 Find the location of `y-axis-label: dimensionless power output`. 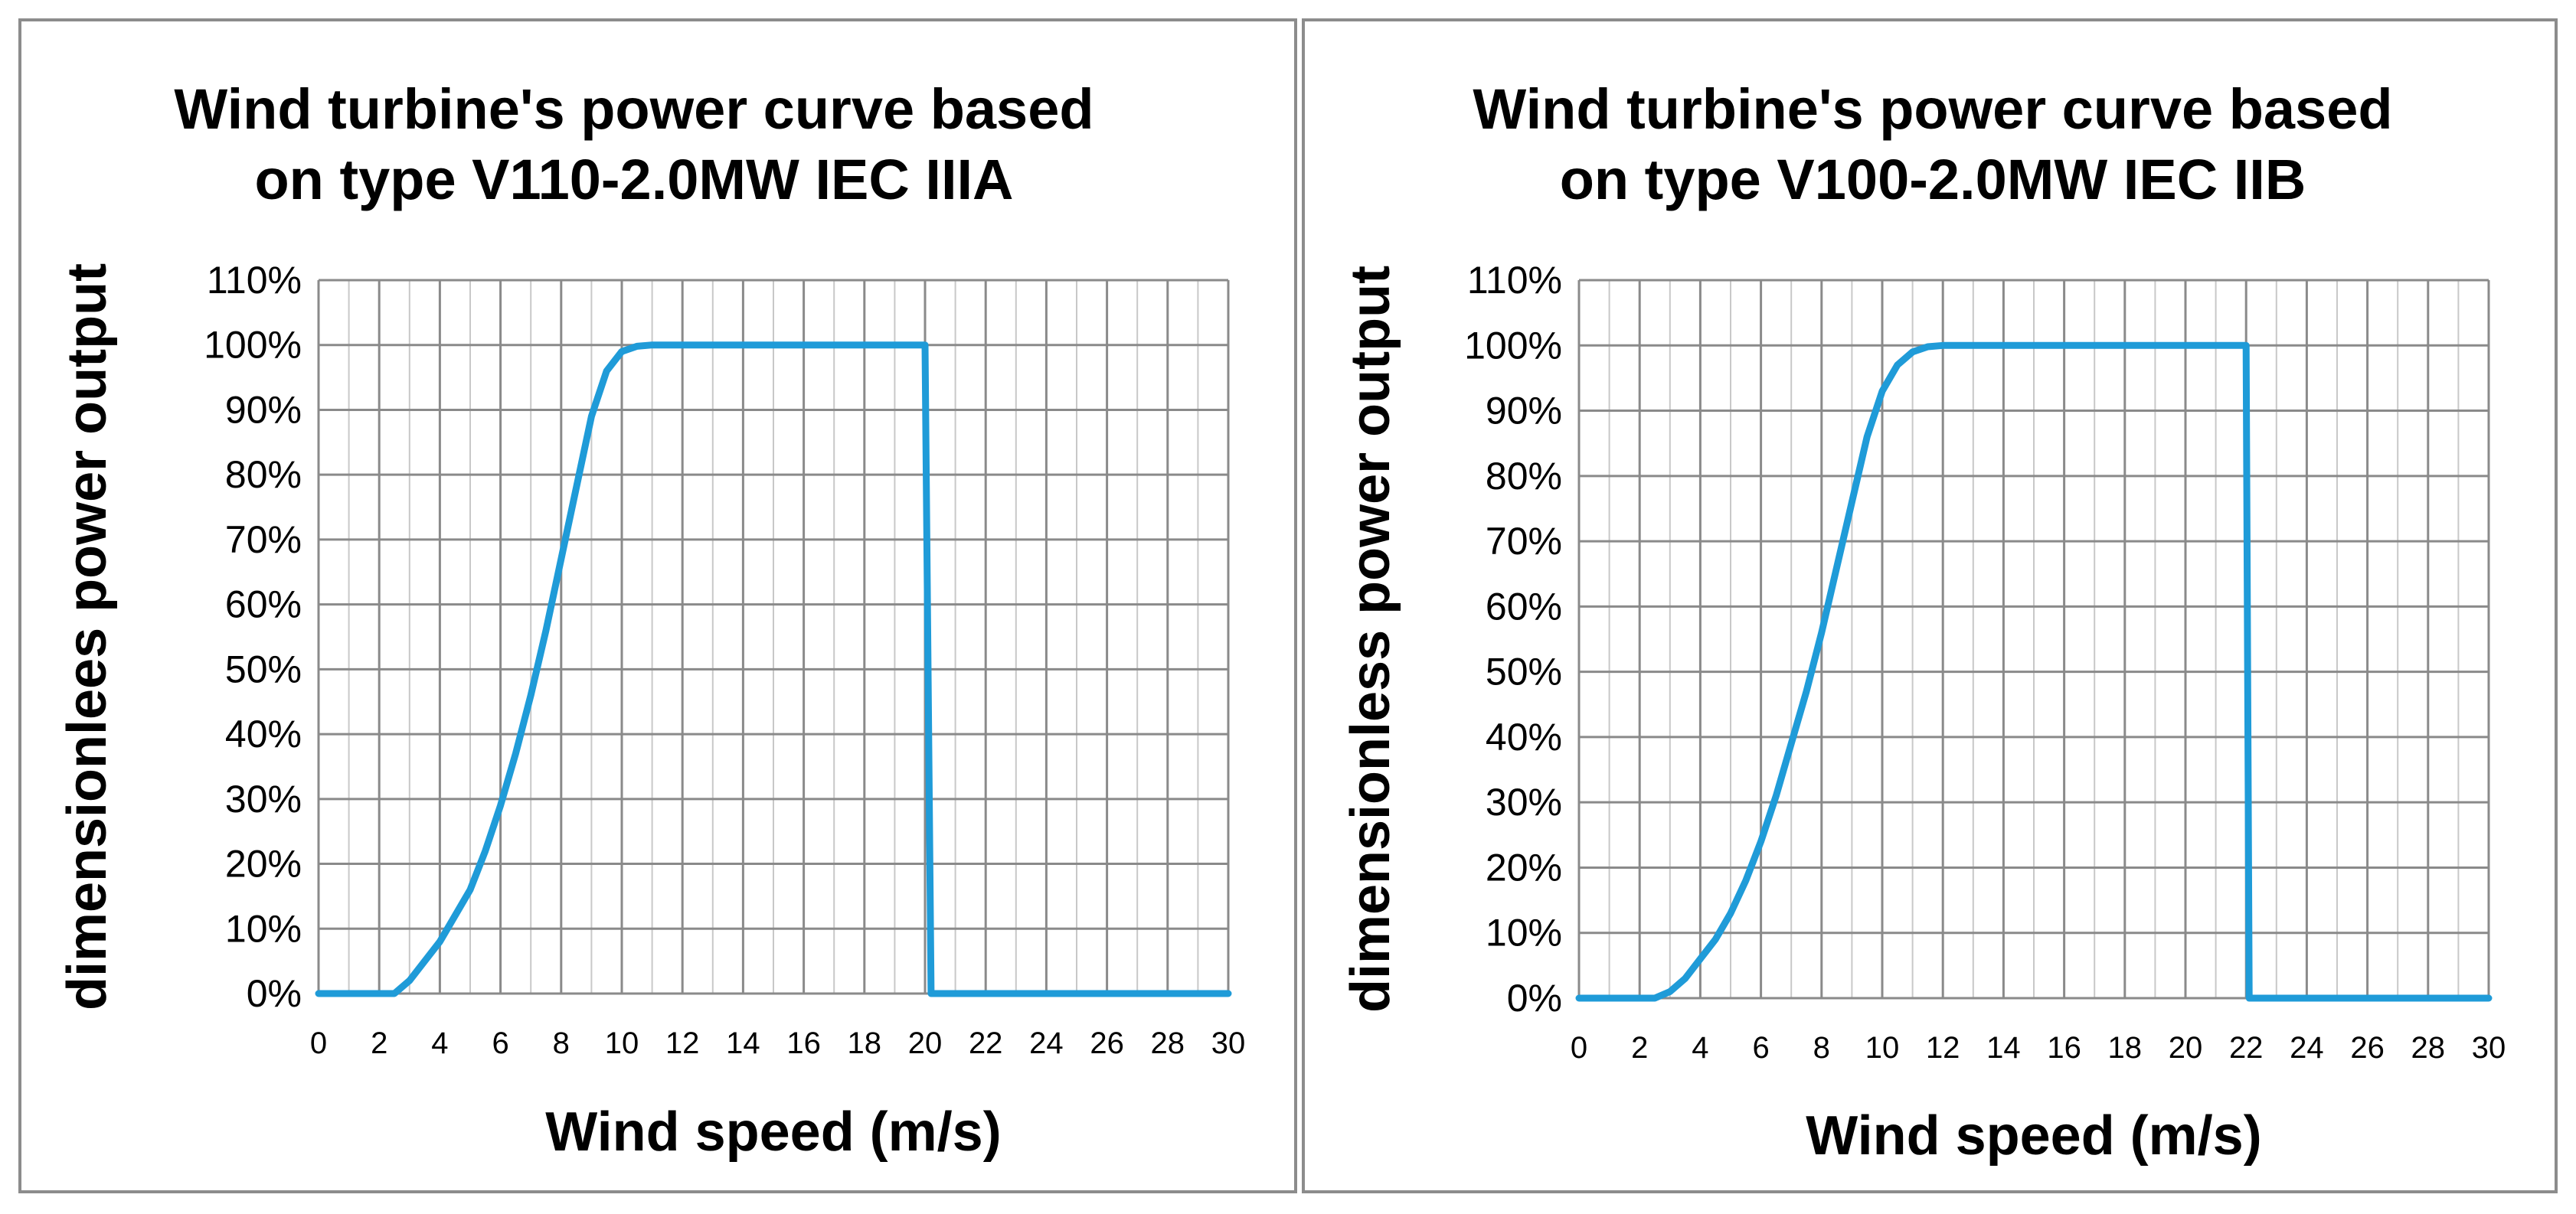

y-axis-label: dimensionless power output is located at coordinates (1370, 640).